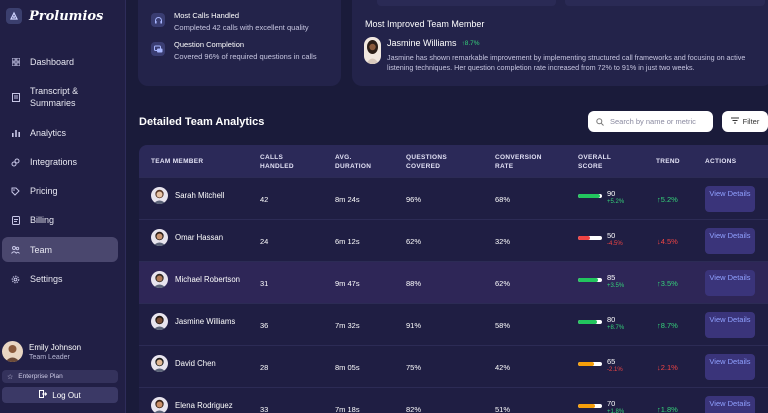 The height and width of the screenshot is (413, 768). I want to click on calls-handled: 31, so click(264, 283).